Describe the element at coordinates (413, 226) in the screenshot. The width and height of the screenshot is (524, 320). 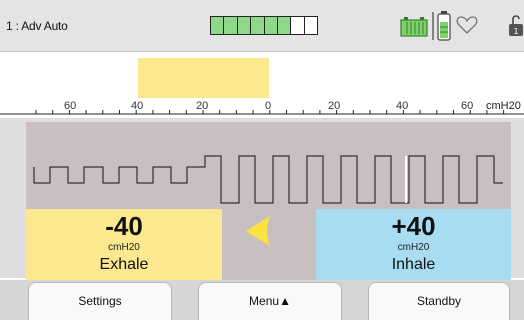
I see `inhale-value: +40` at that location.